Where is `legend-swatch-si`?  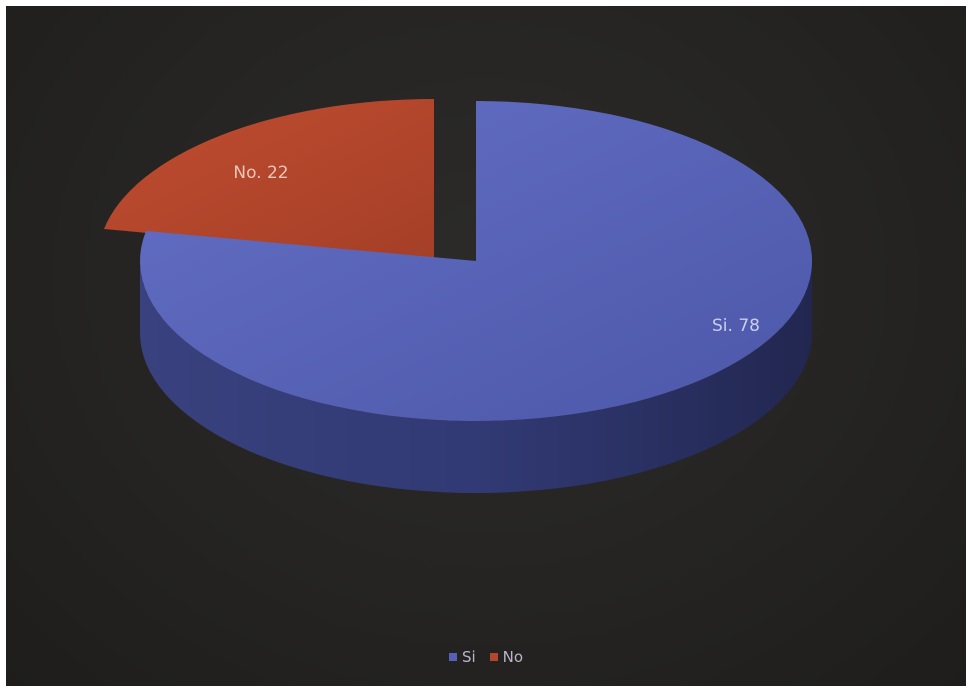 legend-swatch-si is located at coordinates (452, 657).